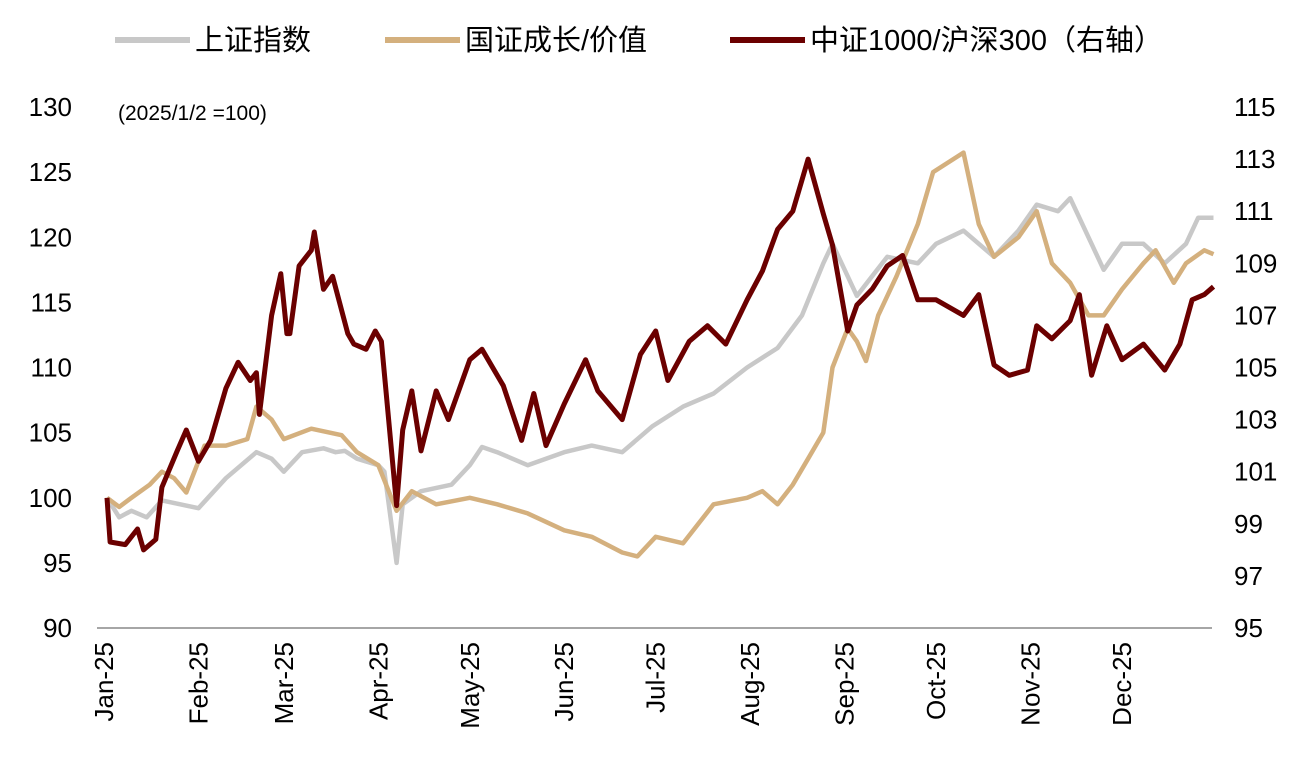  I want to click on x-tick-label: Jun-25, so click(564, 682).